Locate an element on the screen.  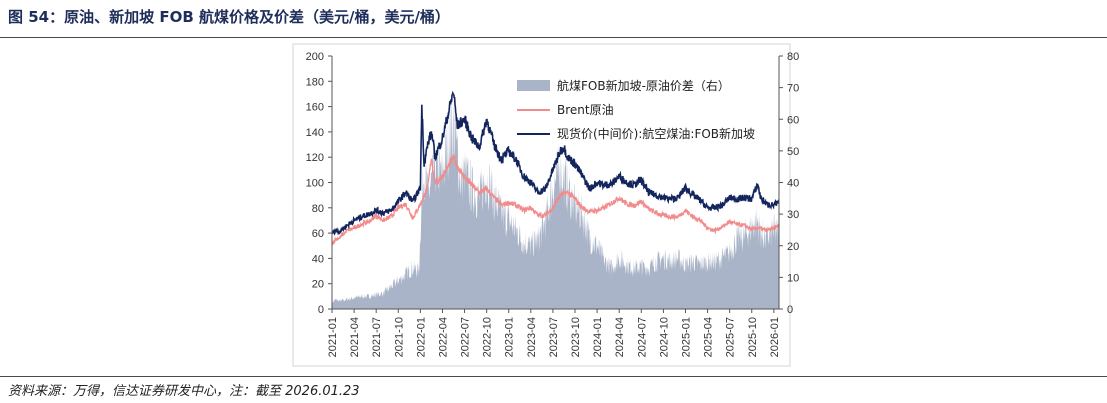
legend-label: 航煤FOB新加坡-原油价差（右） is located at coordinates (643, 85).